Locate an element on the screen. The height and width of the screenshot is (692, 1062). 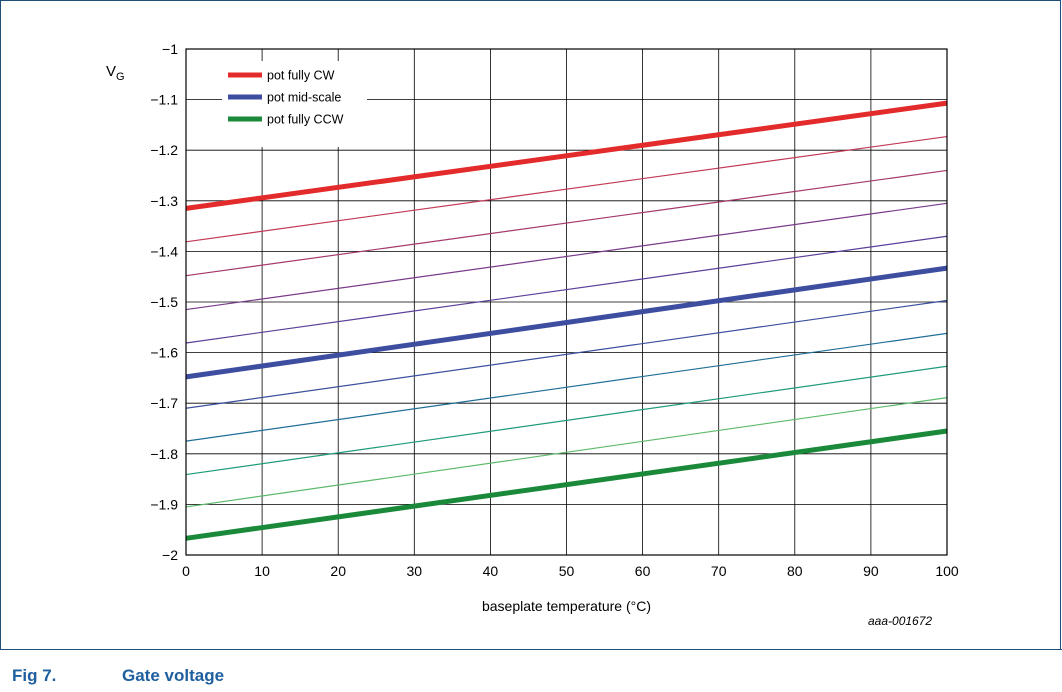
figure-number: Fig 7. is located at coordinates (34, 675).